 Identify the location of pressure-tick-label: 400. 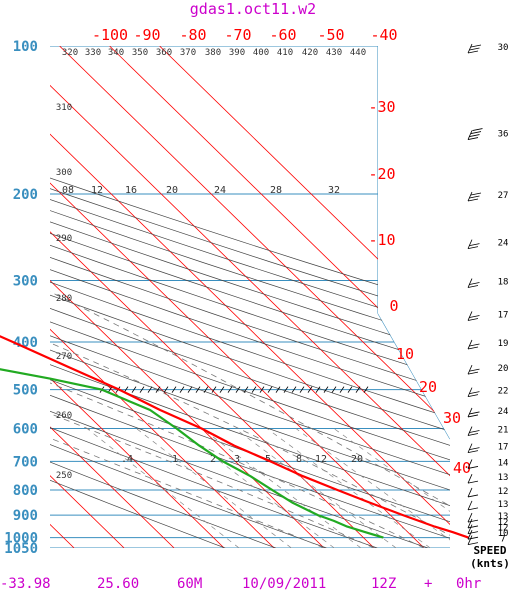
(25, 343).